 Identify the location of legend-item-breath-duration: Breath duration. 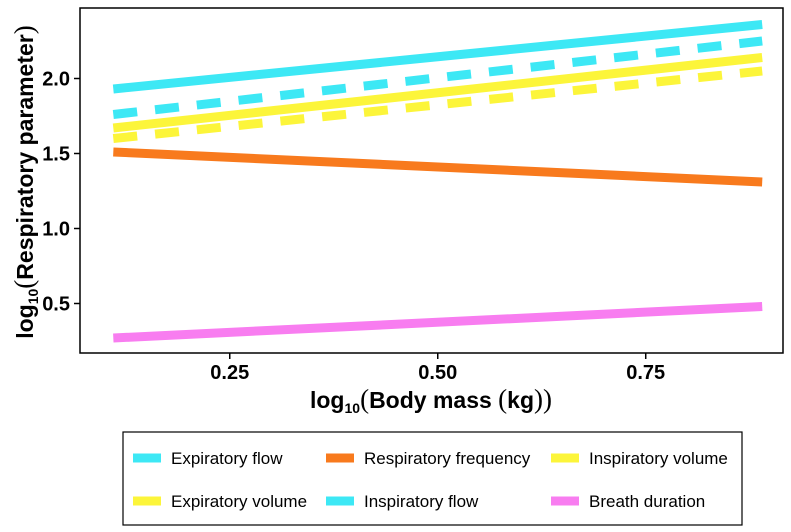
(628, 501).